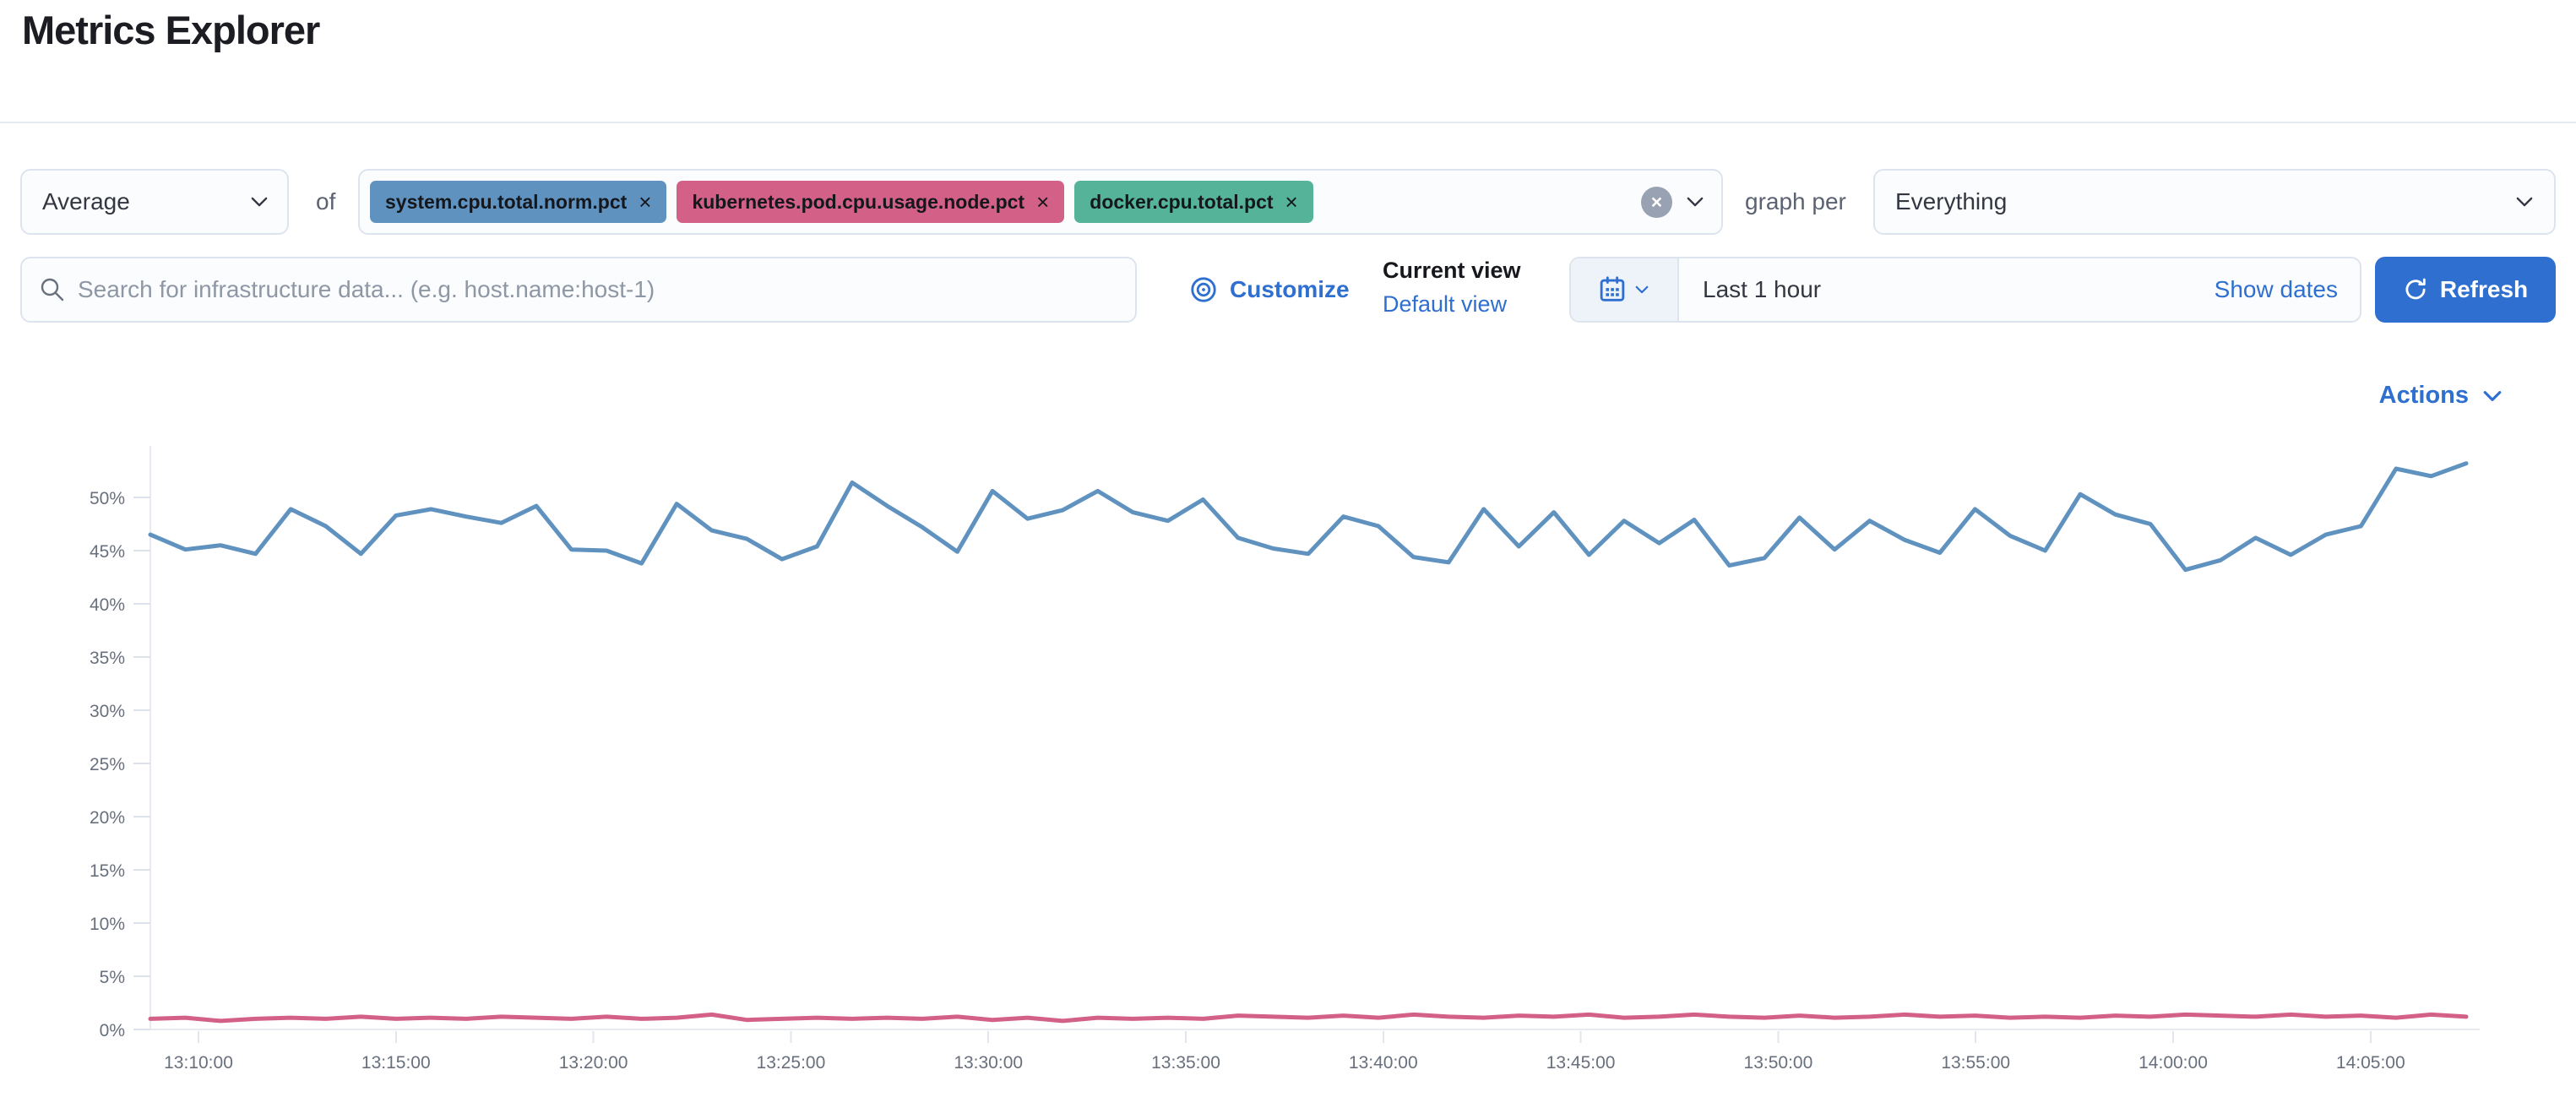 The width and height of the screenshot is (2576, 1108). I want to click on y-axis-tick-label: 20%, so click(107, 818).